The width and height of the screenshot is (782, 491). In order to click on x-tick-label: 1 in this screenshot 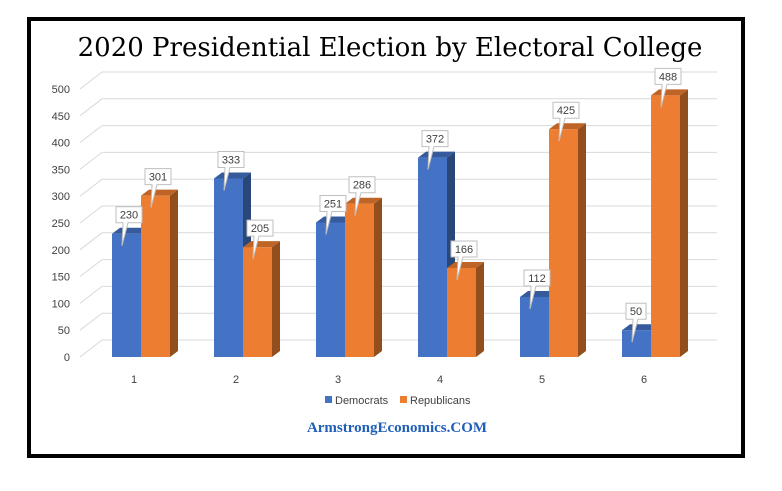, I will do `click(134, 380)`.